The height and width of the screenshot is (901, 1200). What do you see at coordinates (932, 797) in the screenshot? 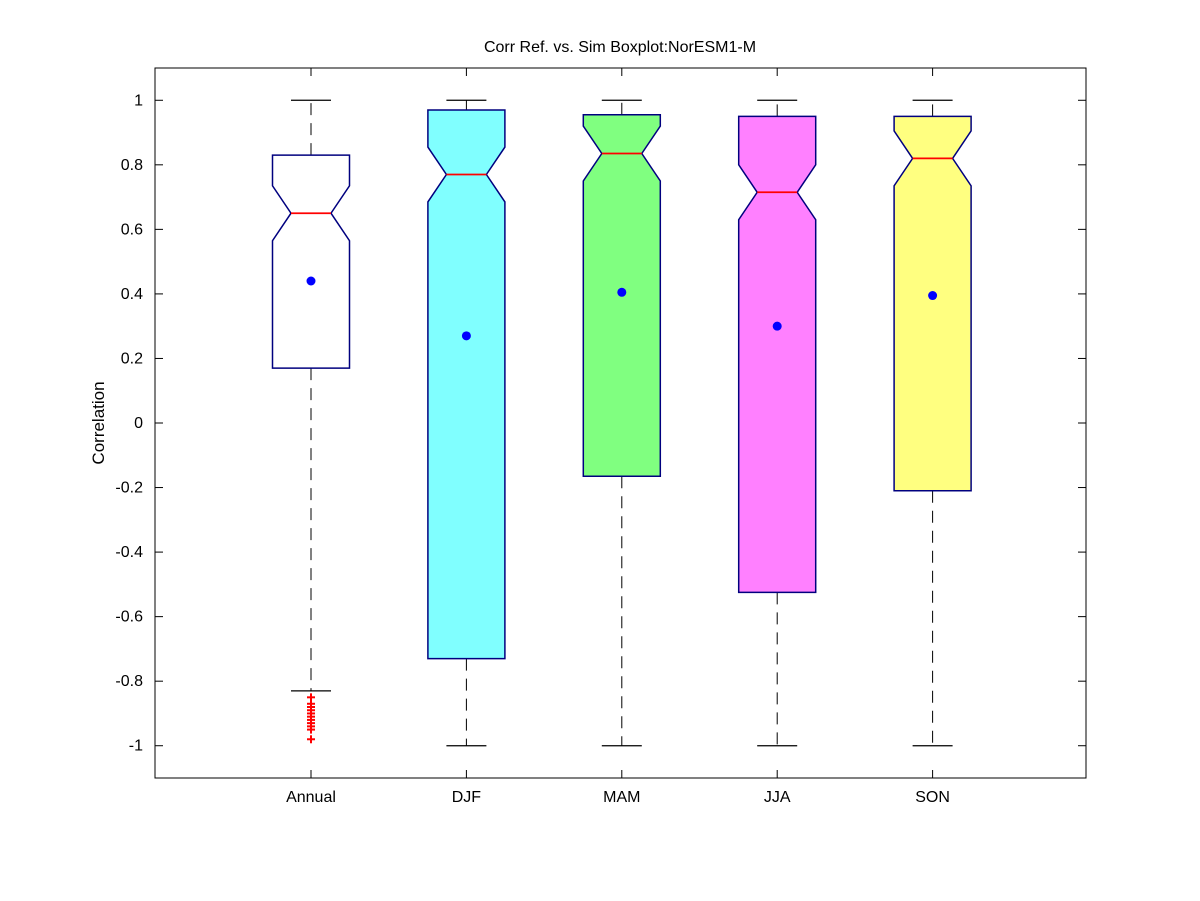
I see `x-tick-label-son: SON` at bounding box center [932, 797].